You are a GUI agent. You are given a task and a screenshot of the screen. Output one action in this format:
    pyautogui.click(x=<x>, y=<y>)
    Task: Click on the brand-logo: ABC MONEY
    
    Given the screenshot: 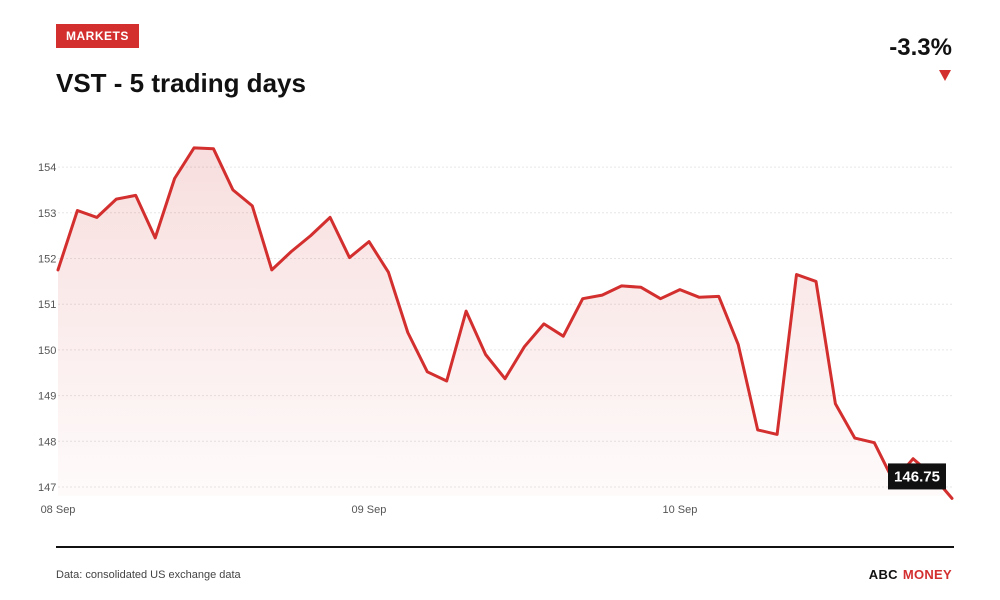 What is the action you would take?
    pyautogui.click(x=910, y=574)
    